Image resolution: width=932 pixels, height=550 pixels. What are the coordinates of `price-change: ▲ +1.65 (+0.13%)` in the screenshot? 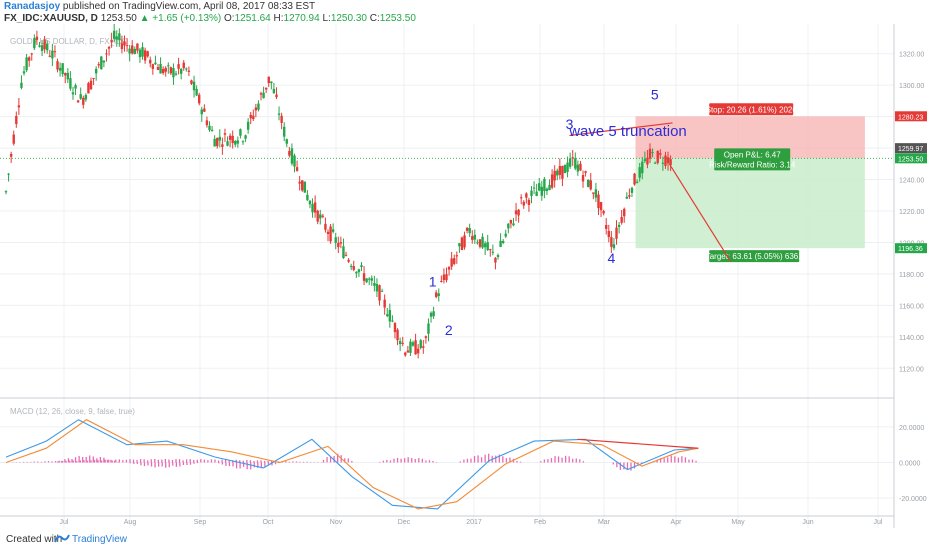 It's located at (180, 18).